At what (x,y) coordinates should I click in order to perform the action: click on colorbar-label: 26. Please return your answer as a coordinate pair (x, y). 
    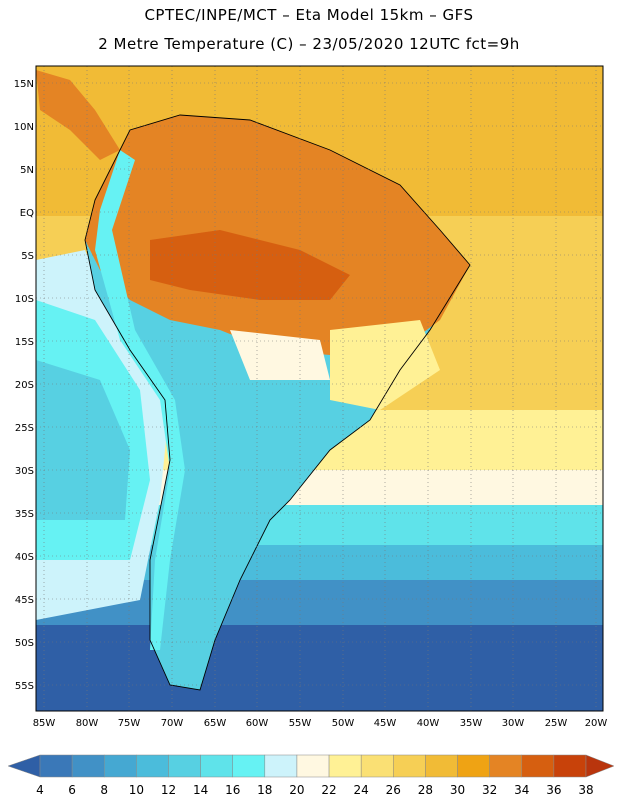
    Looking at the image, I should click on (393, 790).